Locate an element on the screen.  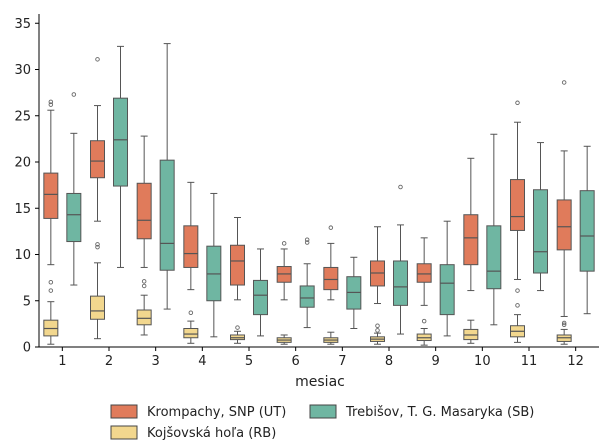
x-tick-label: 11 is located at coordinates (529, 361).